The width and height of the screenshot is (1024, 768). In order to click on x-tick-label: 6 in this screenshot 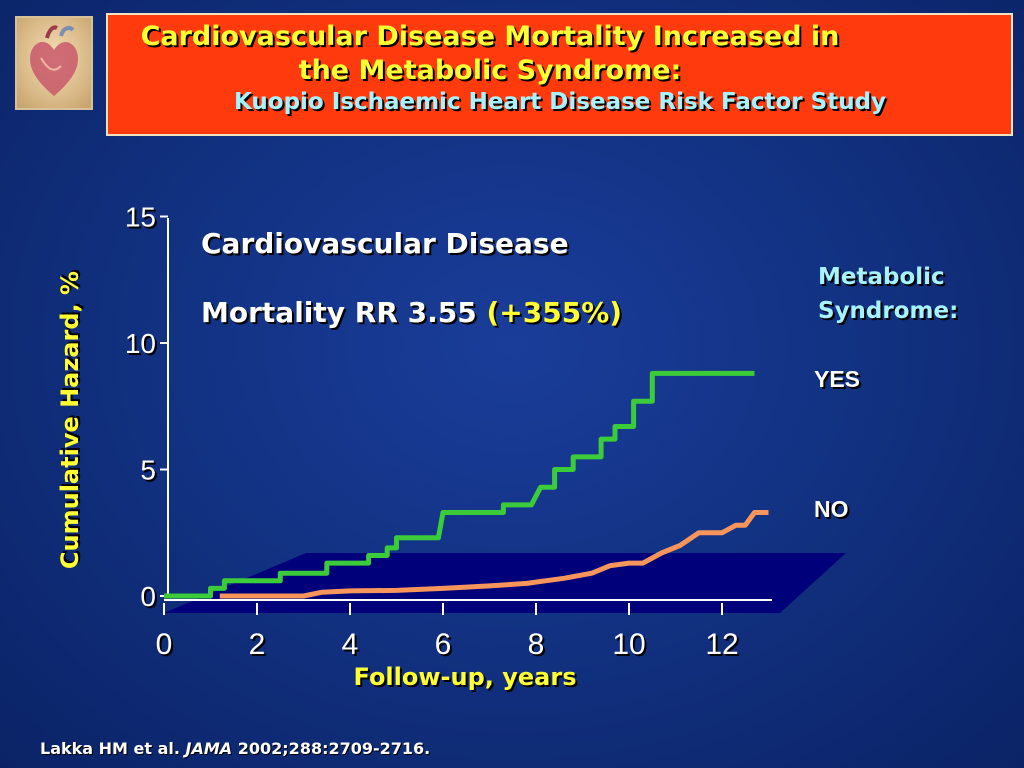, I will do `click(443, 644)`.